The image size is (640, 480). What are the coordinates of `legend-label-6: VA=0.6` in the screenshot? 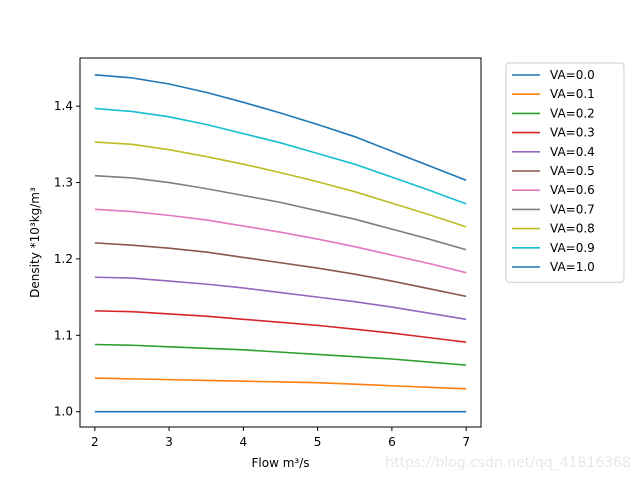 It's located at (572, 190).